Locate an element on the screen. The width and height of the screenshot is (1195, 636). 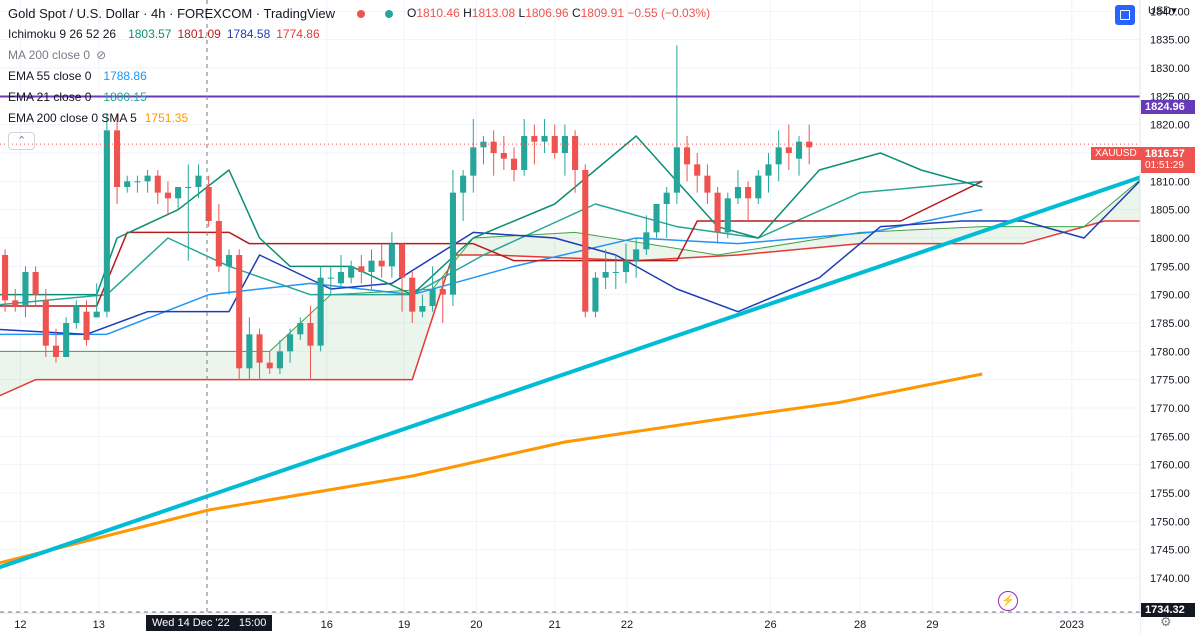
crosshair-time-label: Wed 14 Dec '22 15:00 is located at coordinates (209, 623).